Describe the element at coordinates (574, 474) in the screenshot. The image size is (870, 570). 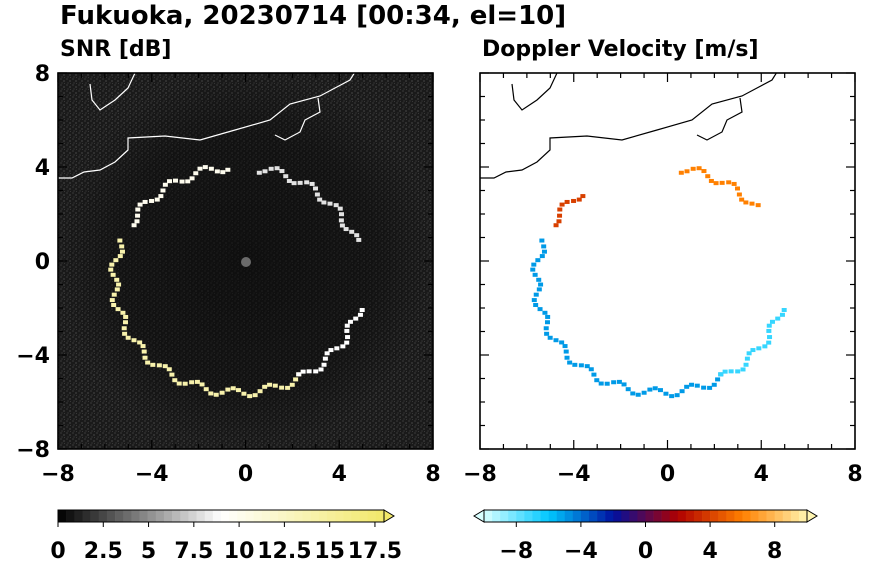
I see `doppler-x-tick-label: −4` at that location.